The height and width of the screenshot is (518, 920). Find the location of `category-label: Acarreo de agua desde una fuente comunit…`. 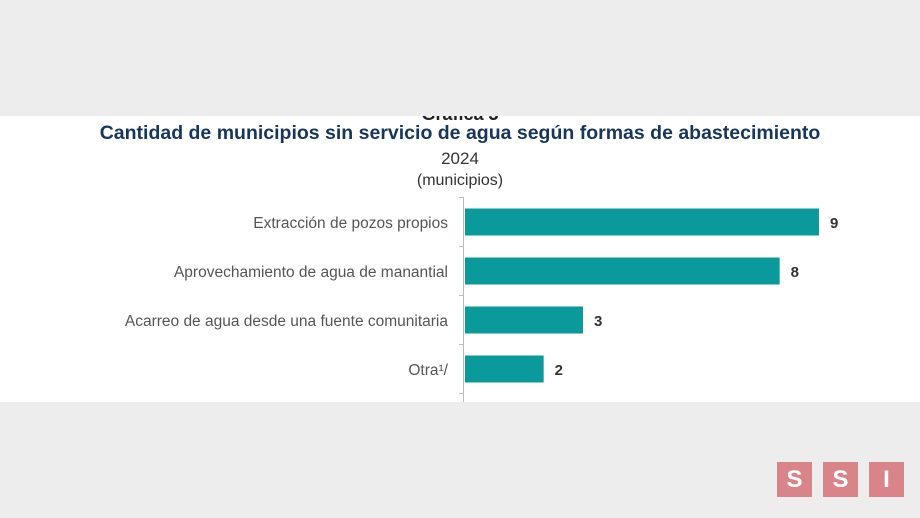

category-label: Acarreo de agua desde una fuente comunit… is located at coordinates (287, 321).